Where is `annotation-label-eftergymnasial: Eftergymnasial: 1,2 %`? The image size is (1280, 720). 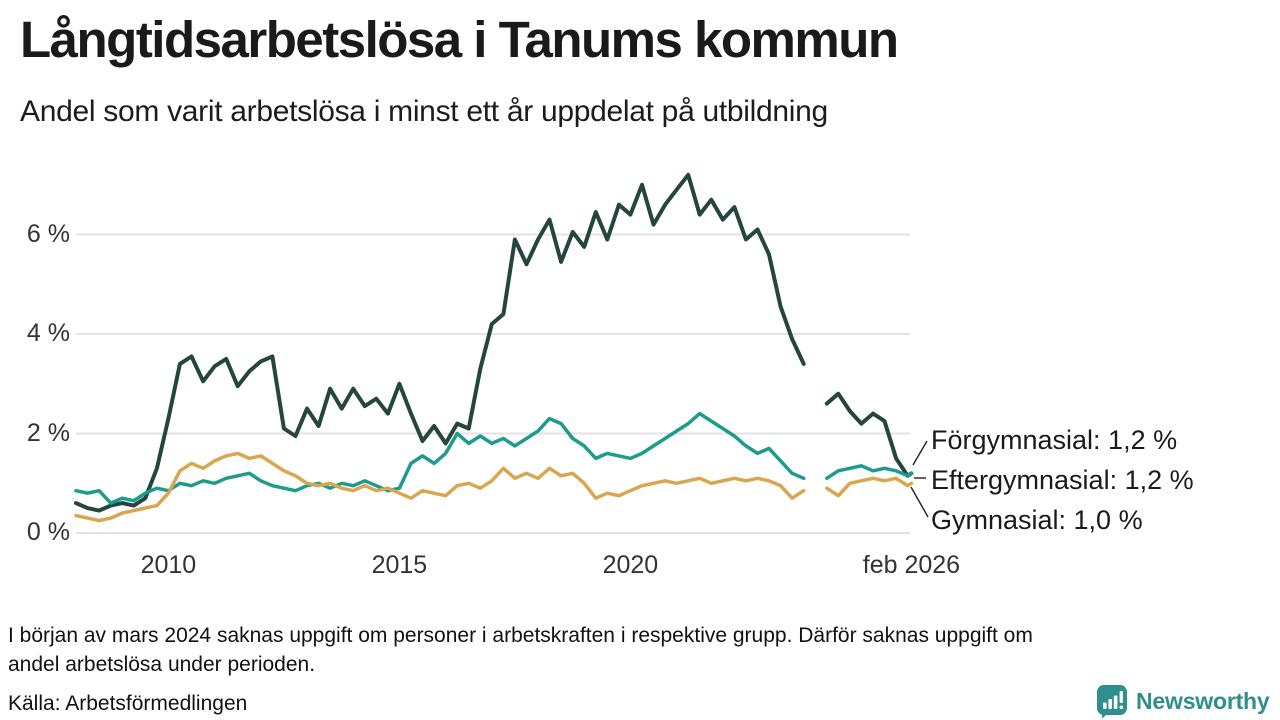 annotation-label-eftergymnasial: Eftergymnasial: 1,2 % is located at coordinates (1062, 480).